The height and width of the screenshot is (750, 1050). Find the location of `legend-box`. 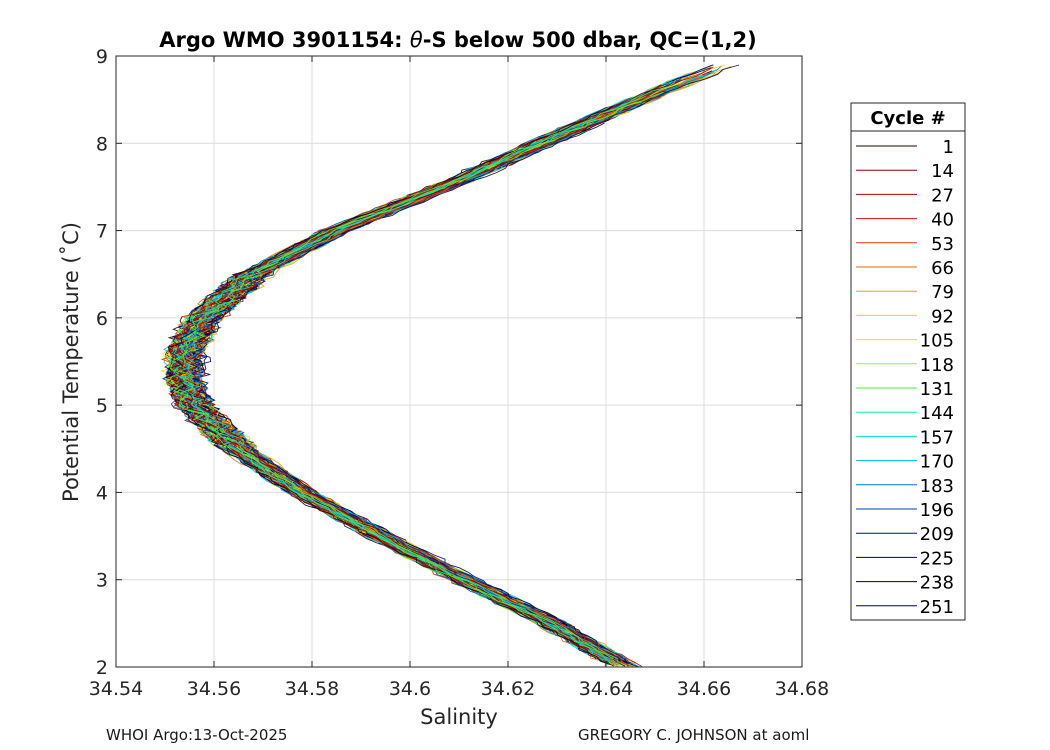

legend-box is located at coordinates (908, 361).